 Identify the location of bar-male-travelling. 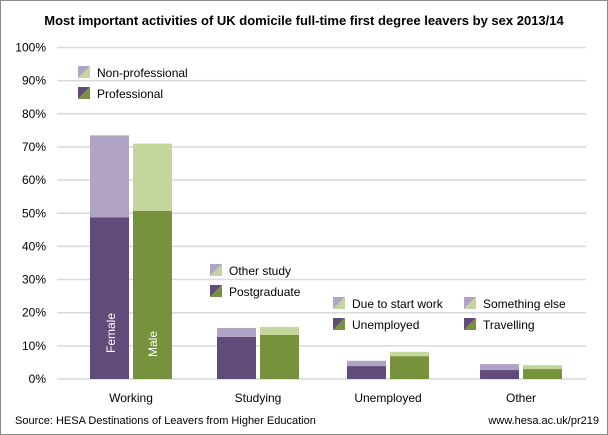
(542, 374).